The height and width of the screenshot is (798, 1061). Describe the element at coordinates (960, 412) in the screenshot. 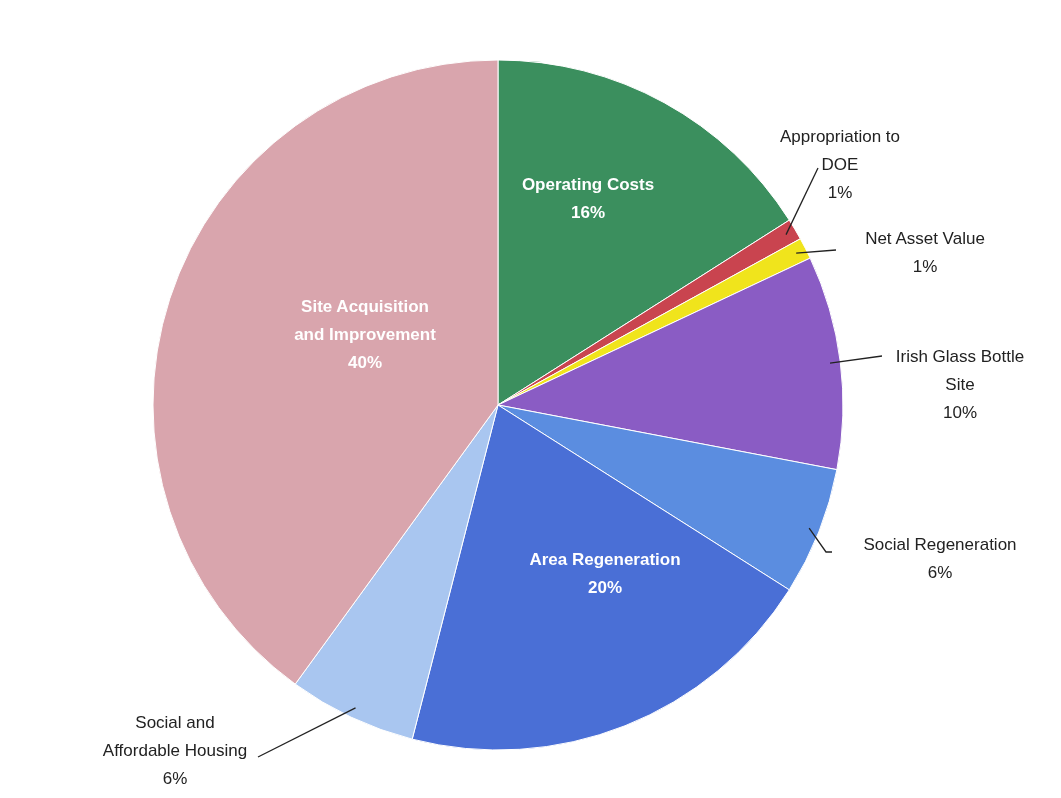

I see `data-label: 10%` at that location.